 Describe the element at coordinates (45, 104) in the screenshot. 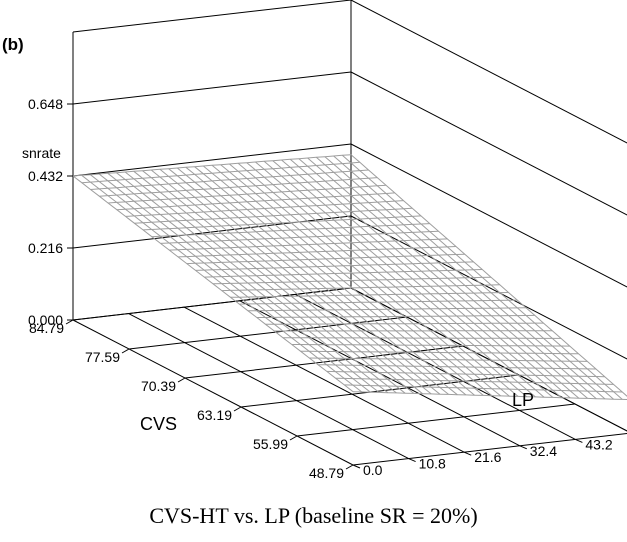

I see `z-tick-label-3: 0.648` at that location.